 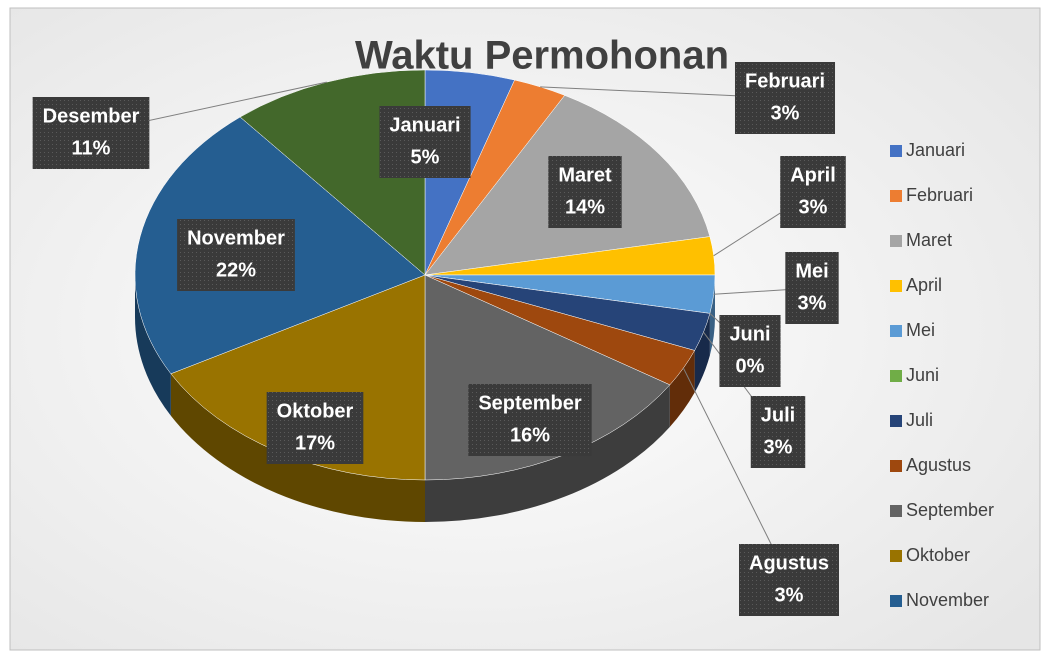 What do you see at coordinates (236, 238) in the screenshot?
I see `data-label-name: November` at bounding box center [236, 238].